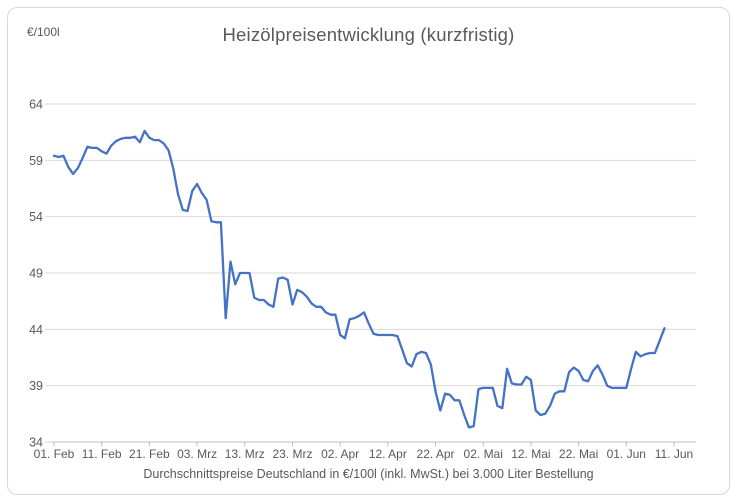  Describe the element at coordinates (36, 443) in the screenshot. I see `y-tick-label: 34` at that location.